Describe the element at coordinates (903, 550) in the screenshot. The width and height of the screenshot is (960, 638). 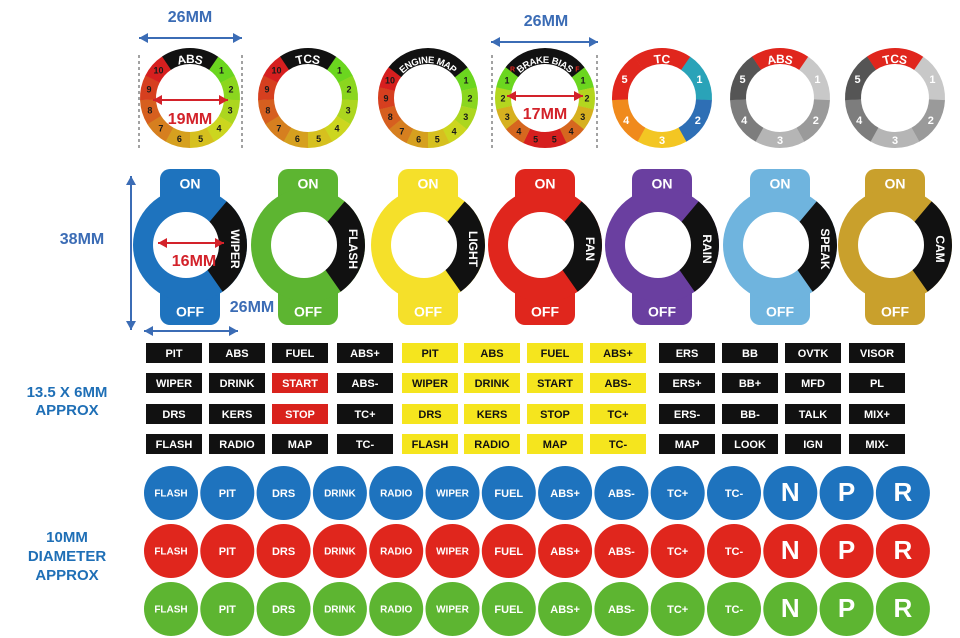
I see `round-label: R` at that location.